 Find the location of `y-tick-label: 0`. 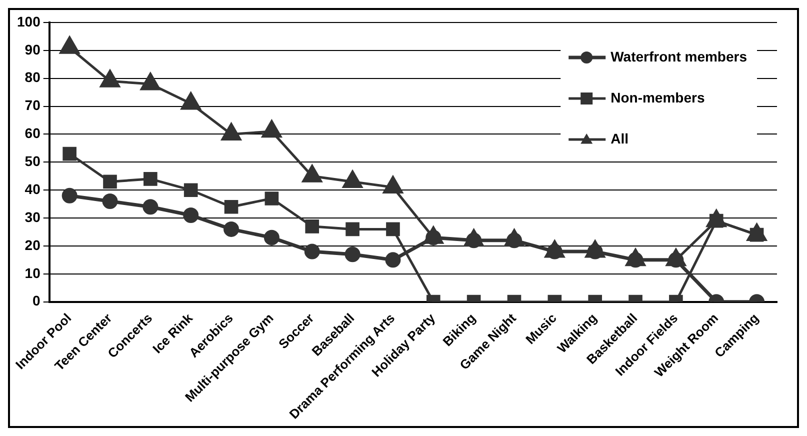

y-tick-label: 0 is located at coordinates (36, 300).